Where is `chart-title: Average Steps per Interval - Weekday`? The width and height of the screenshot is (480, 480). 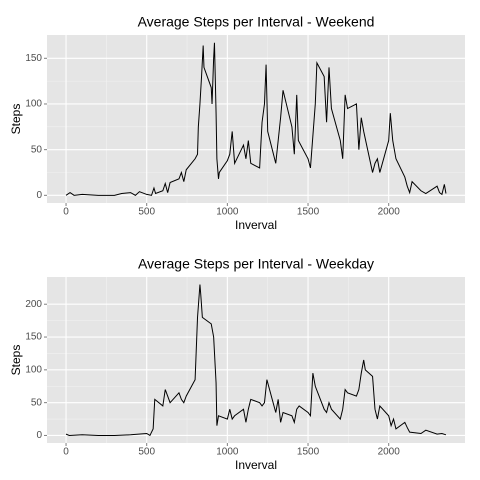
chart-title: Average Steps per Interval - Weekday is located at coordinates (256, 264).